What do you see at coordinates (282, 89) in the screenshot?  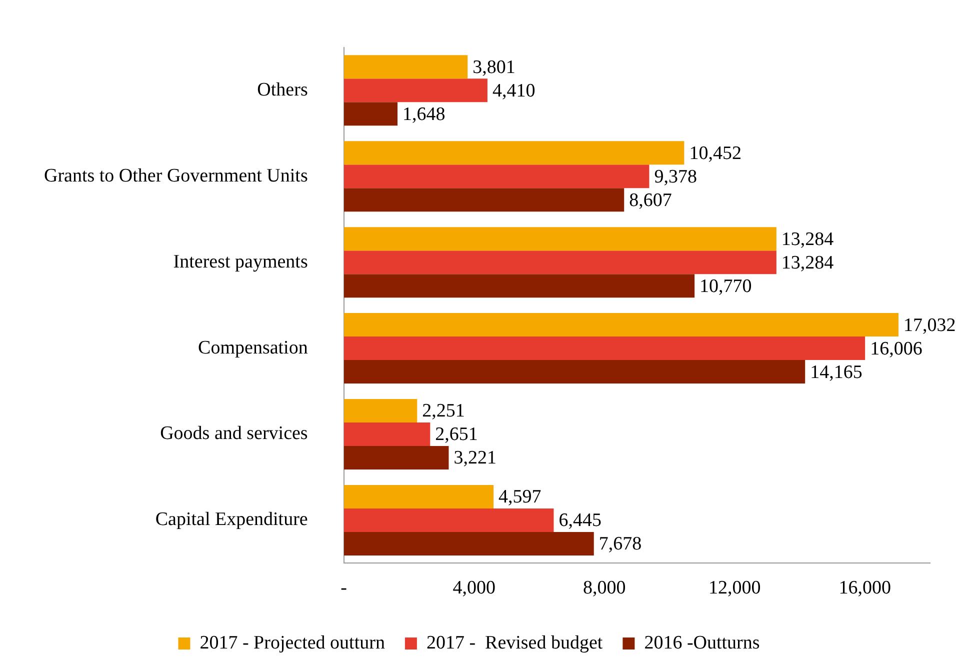 I see `y-tick-label: Others` at bounding box center [282, 89].